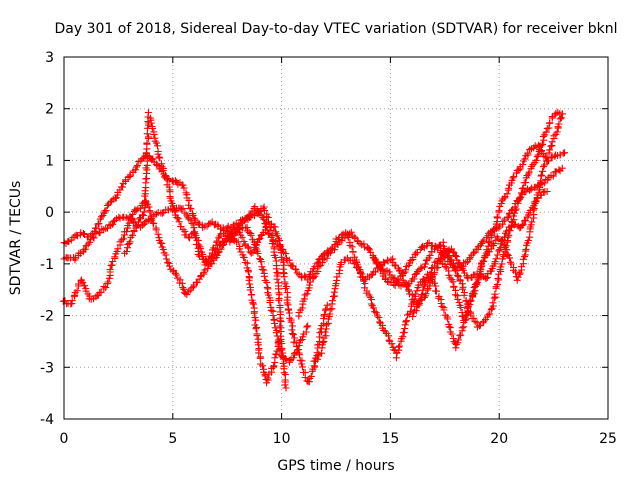 This screenshot has width=640, height=480. I want to click on series-track-i, so click(487, 217).